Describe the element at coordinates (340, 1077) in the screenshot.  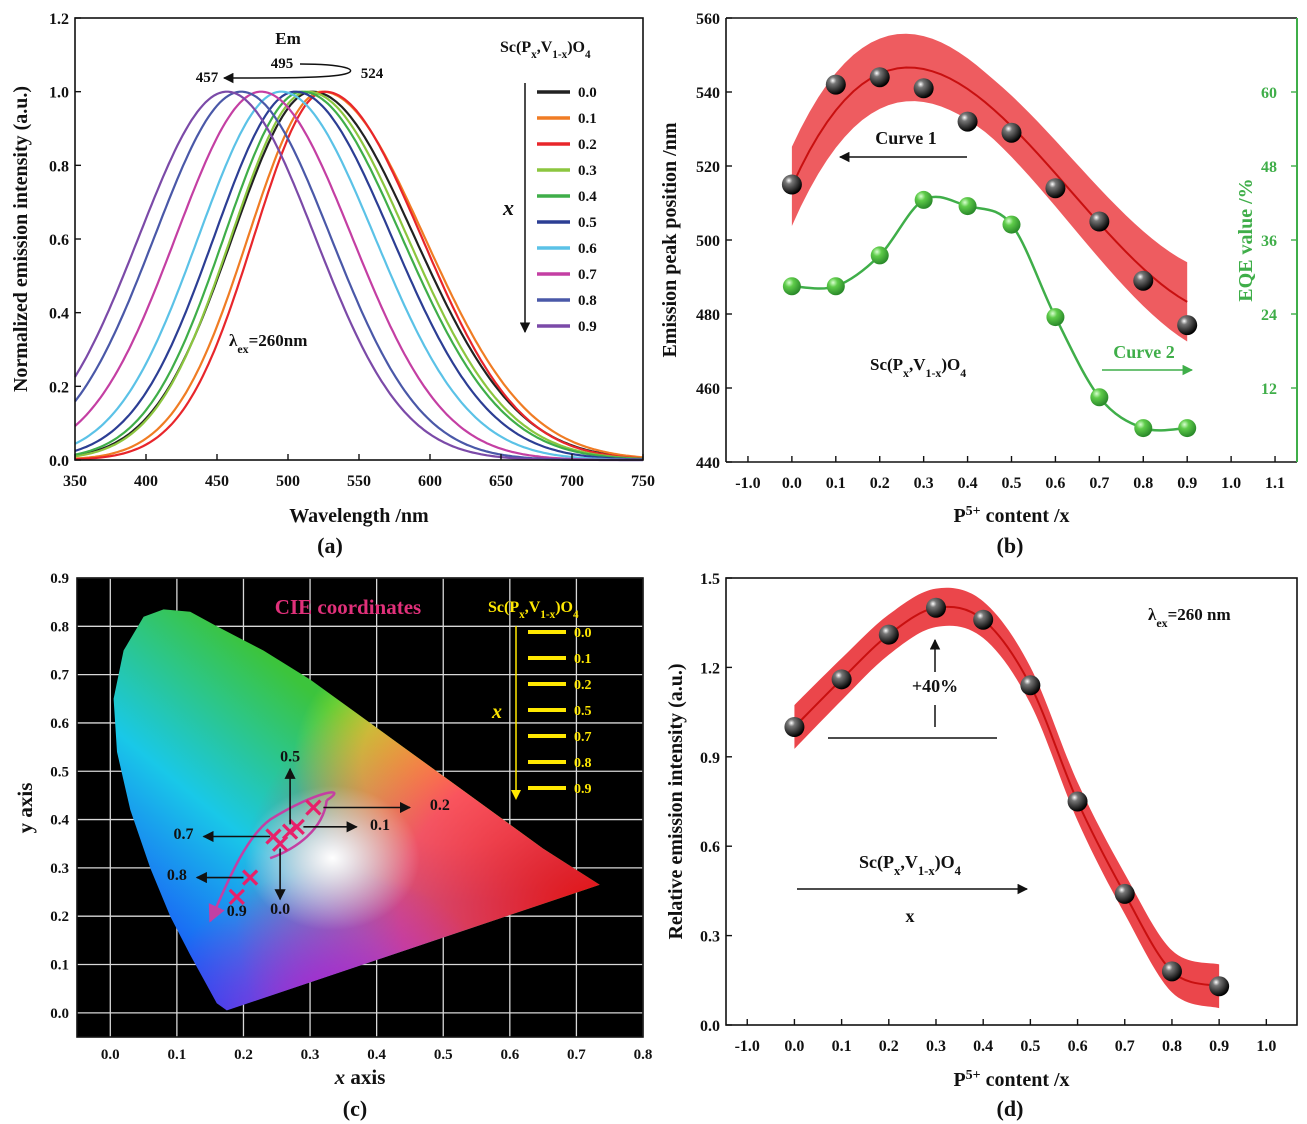
I see `x-axis-label-part: x` at that location.